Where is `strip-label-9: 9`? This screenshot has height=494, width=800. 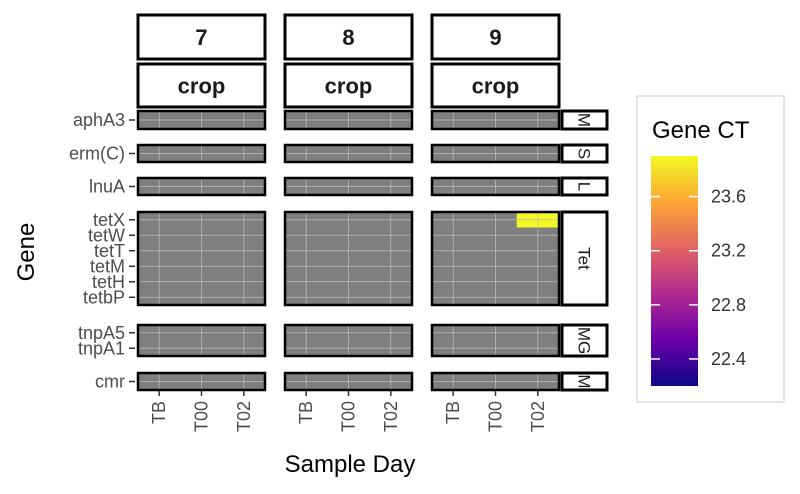
strip-label-9: 9 is located at coordinates (495, 37).